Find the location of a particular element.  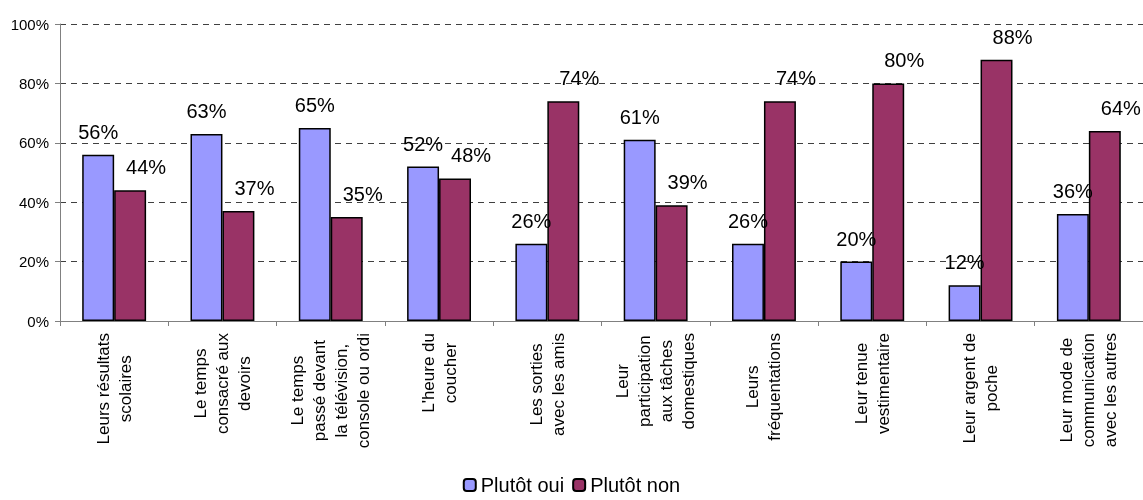

x-tick-label: Leurs résultats scolaires is located at coordinates (114, 389).